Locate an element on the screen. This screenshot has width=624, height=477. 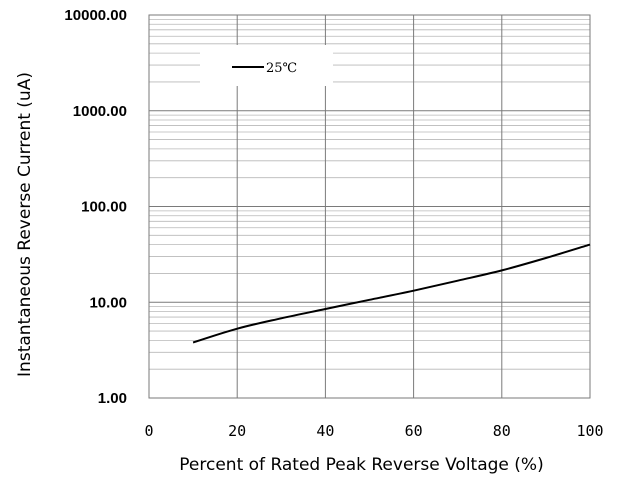
legend-box is located at coordinates (266, 65).